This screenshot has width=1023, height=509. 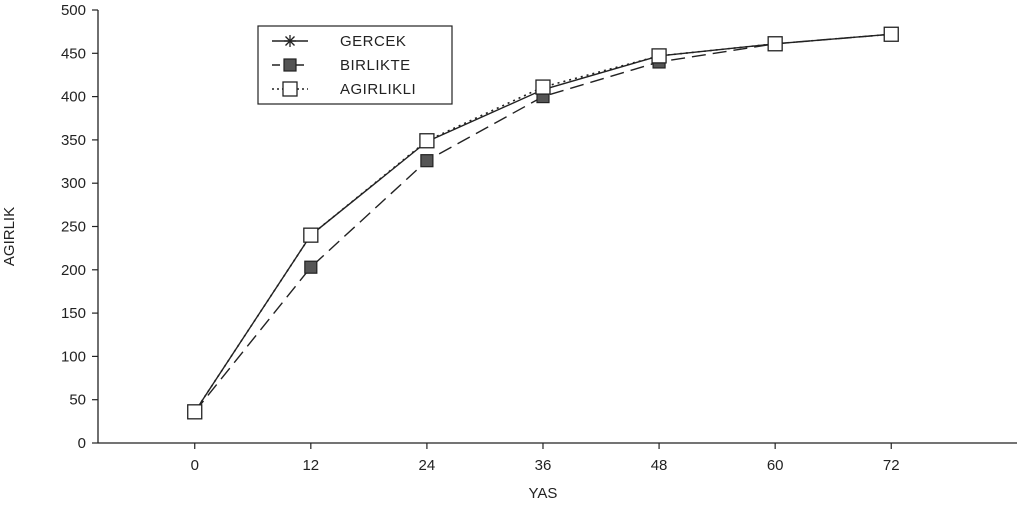 I want to click on legend: GERCEK BIRLIKTE AGIRLIKLI, so click(x=355, y=65).